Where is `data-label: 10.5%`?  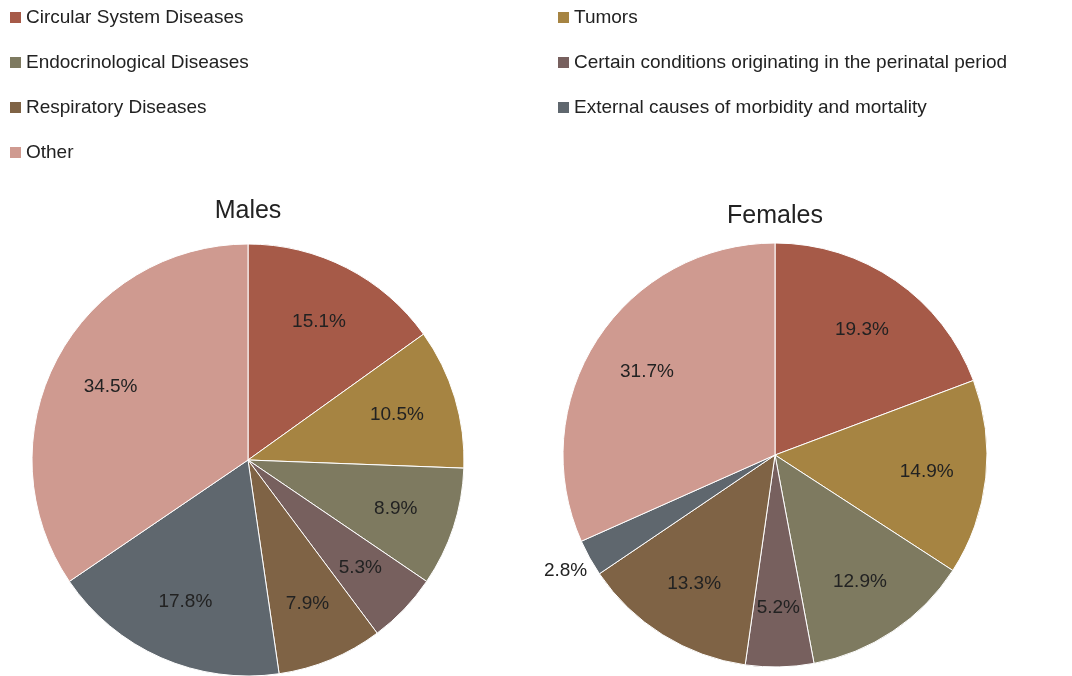 data-label: 10.5% is located at coordinates (396, 414).